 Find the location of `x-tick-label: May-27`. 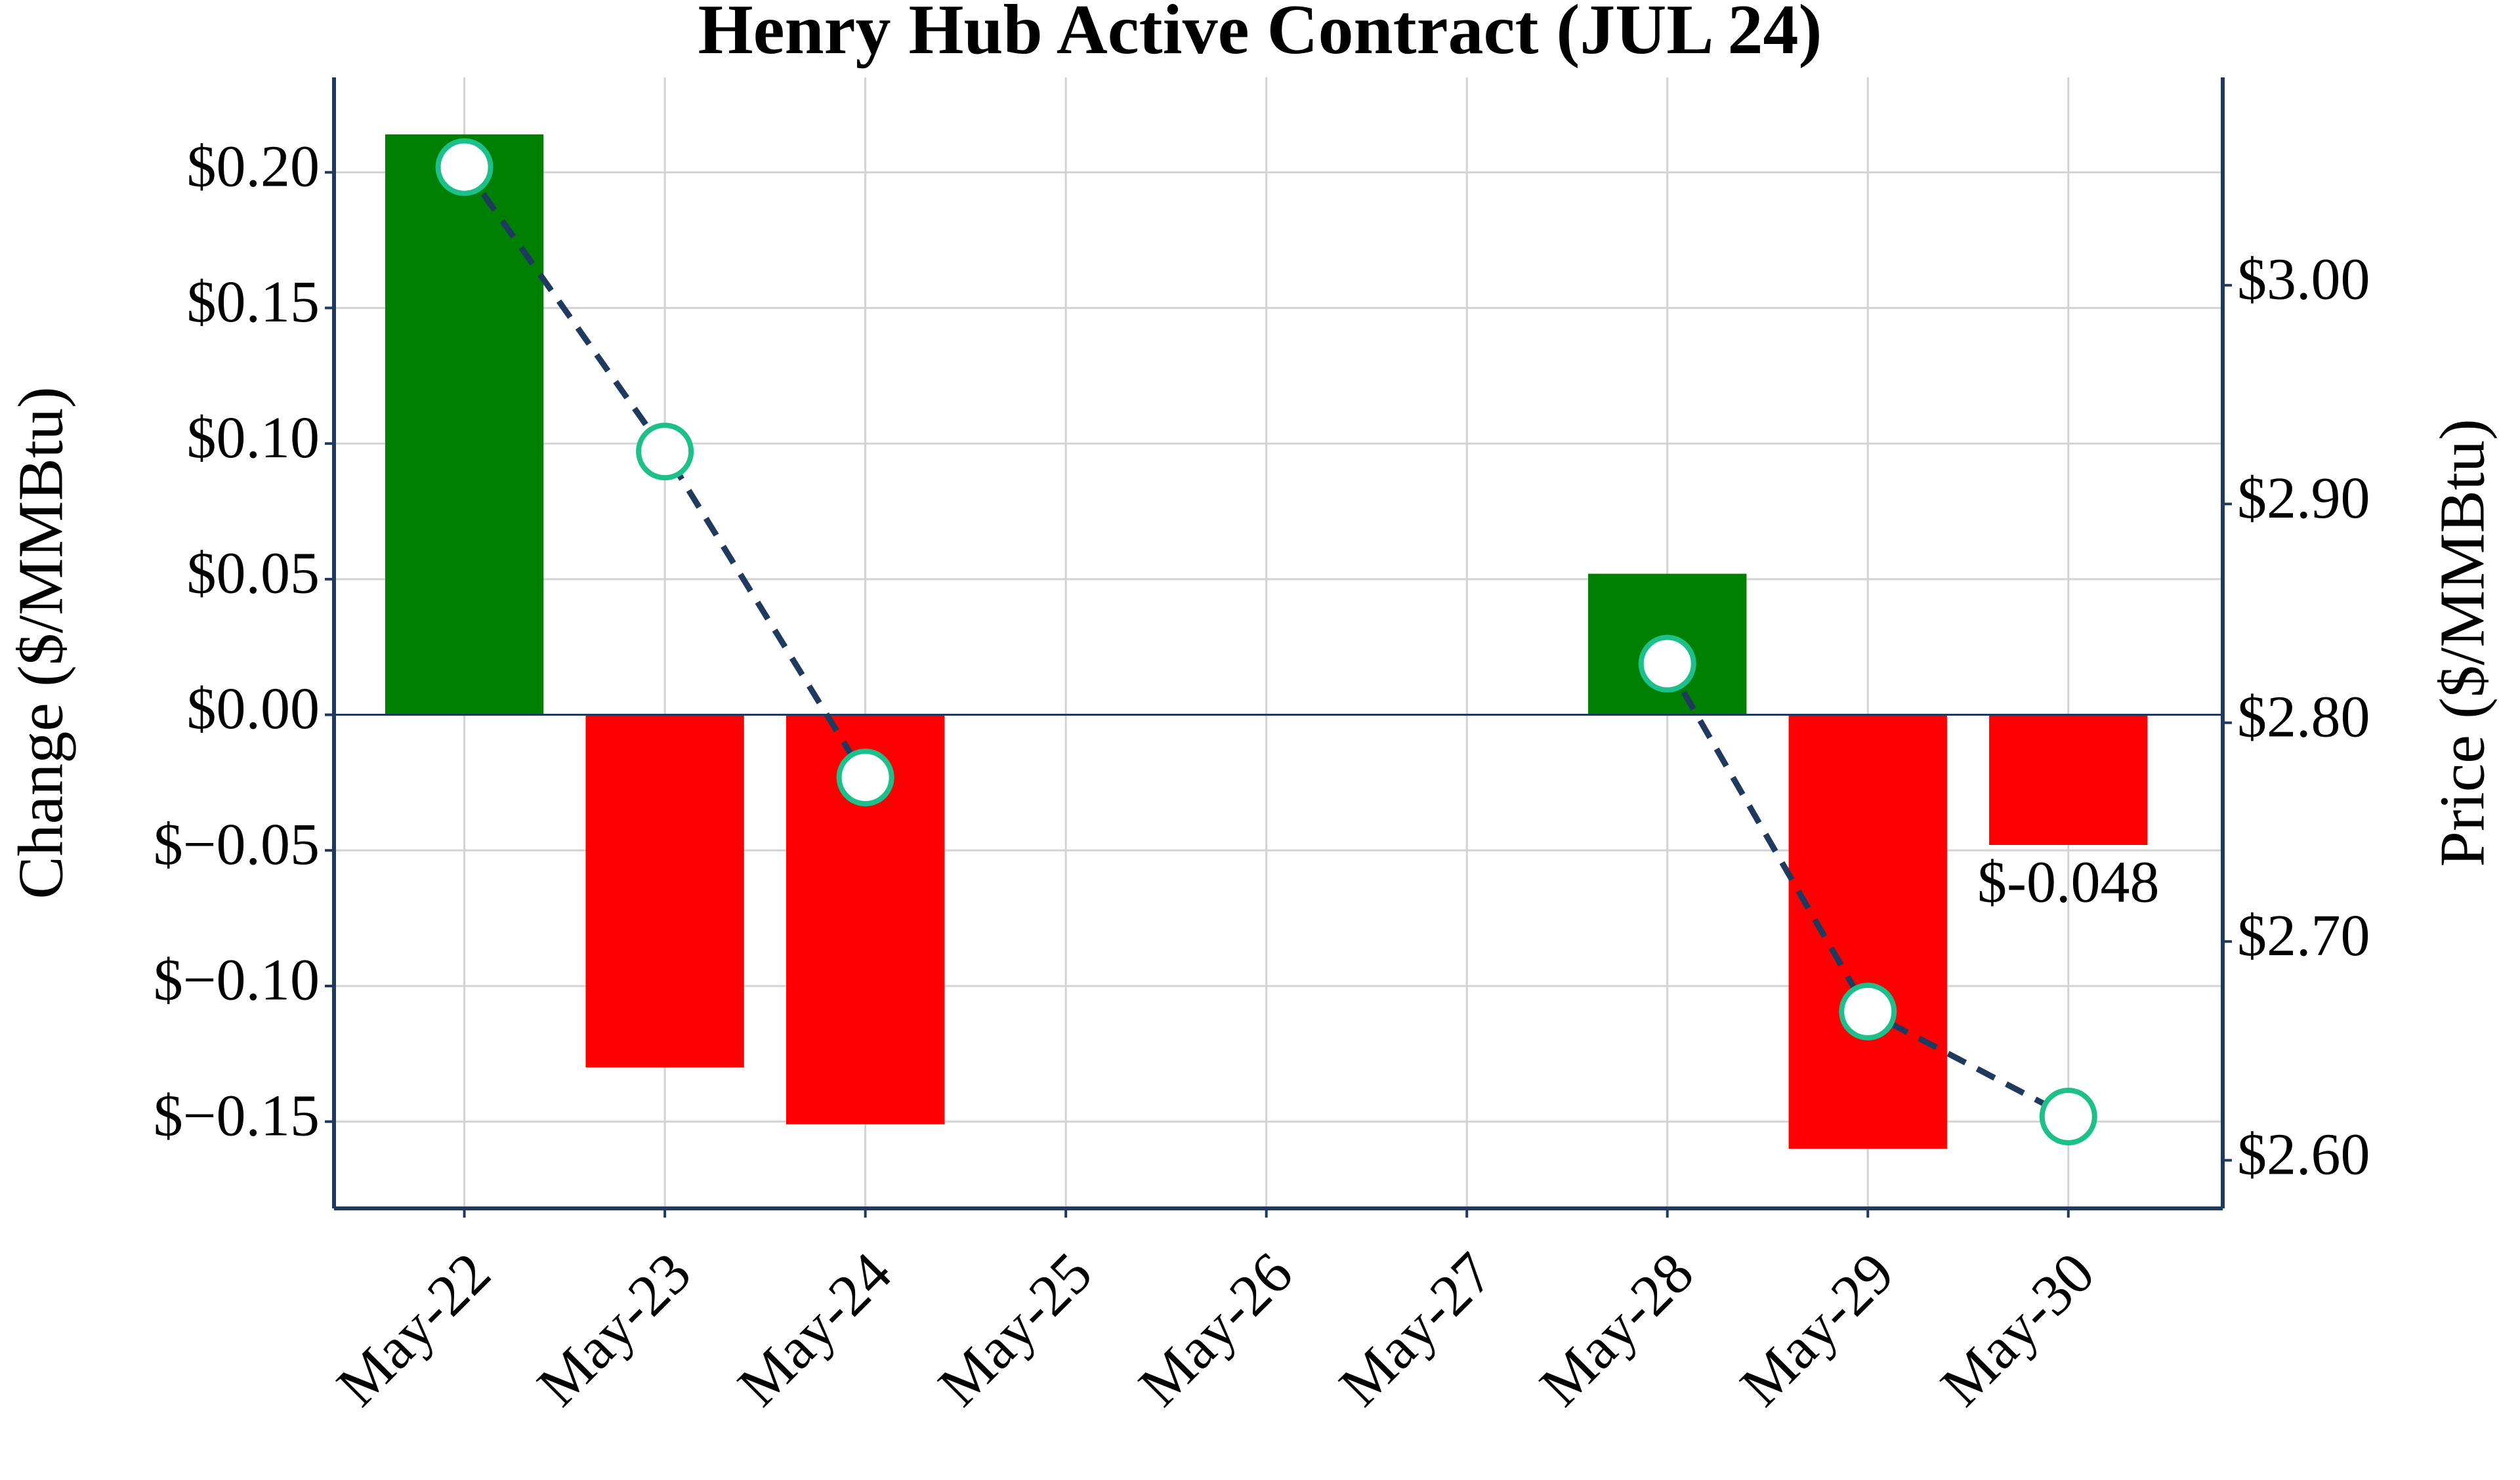

x-tick-label: May-27 is located at coordinates (1416, 1329).